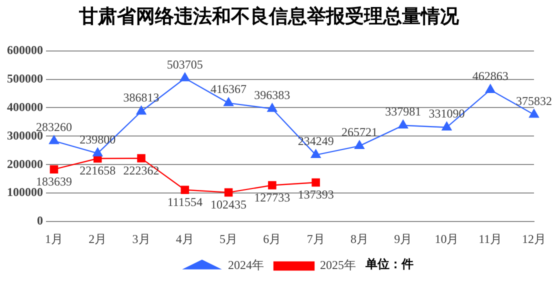 Image resolution: width=554 pixels, height=282 pixels. Describe the element at coordinates (228, 89) in the screenshot. I see `data-label: 416367` at that location.